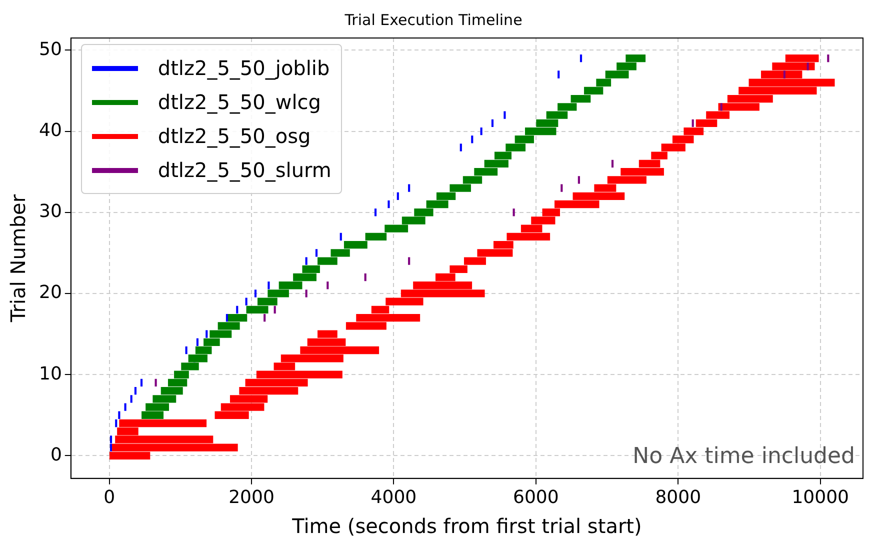 This screenshot has width=877, height=548. Describe the element at coordinates (50, 211) in the screenshot. I see `y-tick-label: 30` at that location.